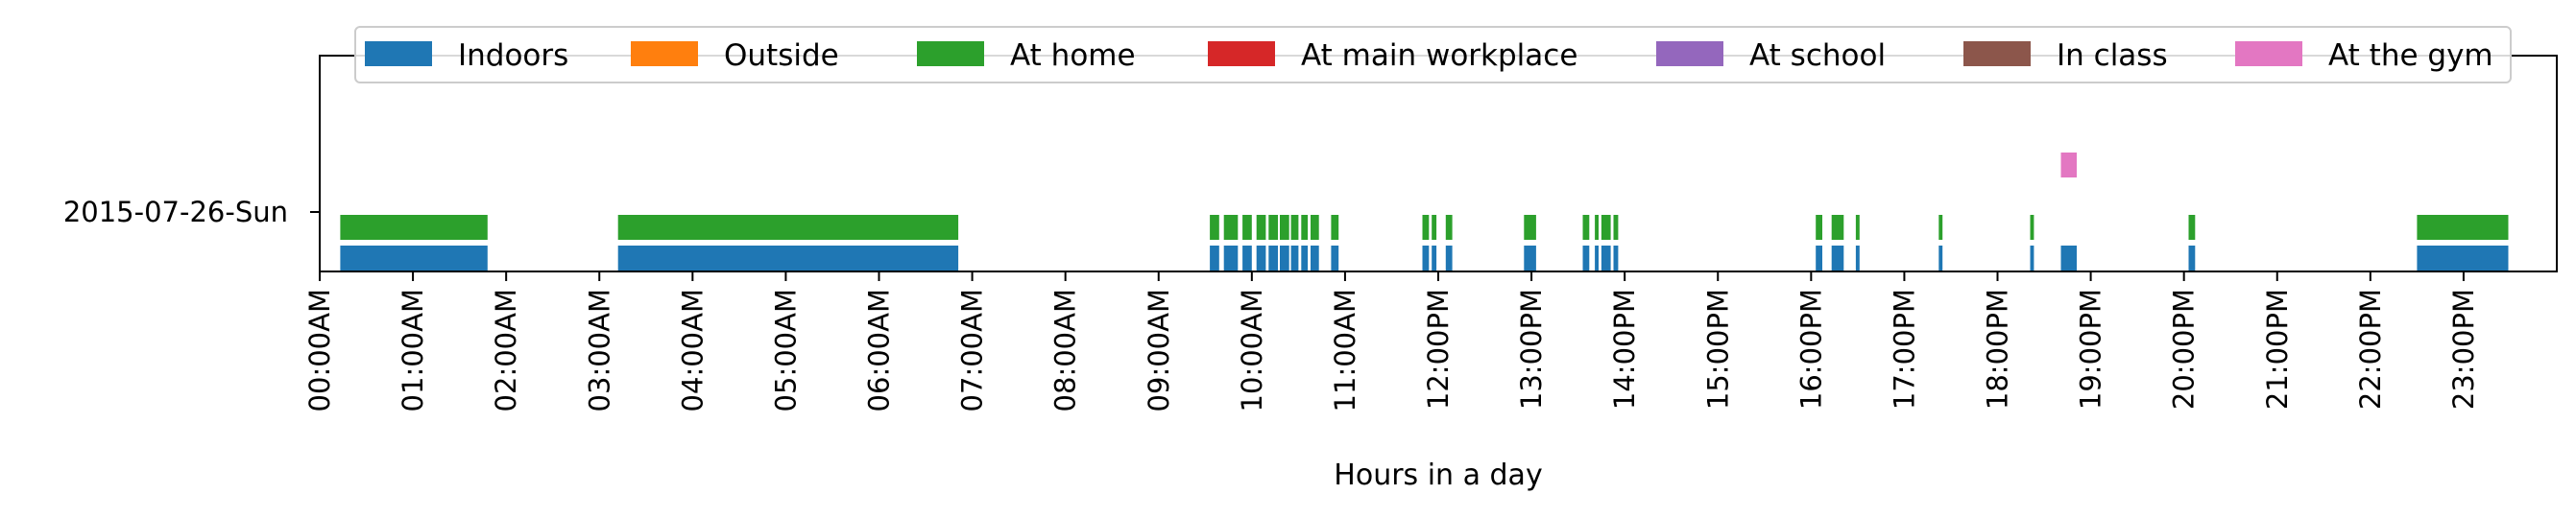 Image resolution: width=2576 pixels, height=518 pixels. What do you see at coordinates (1904, 349) in the screenshot?
I see `x-tick-label: 17:00PM` at bounding box center [1904, 349].